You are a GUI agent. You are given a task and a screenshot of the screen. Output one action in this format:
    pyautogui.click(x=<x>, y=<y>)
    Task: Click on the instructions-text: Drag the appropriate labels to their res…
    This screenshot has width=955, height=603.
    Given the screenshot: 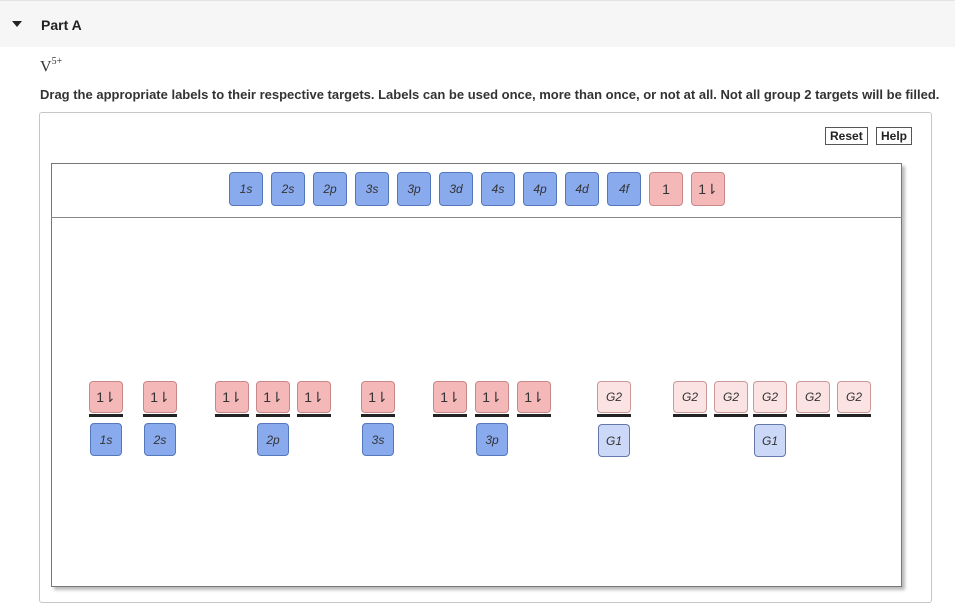 What is the action you would take?
    pyautogui.click(x=490, y=94)
    